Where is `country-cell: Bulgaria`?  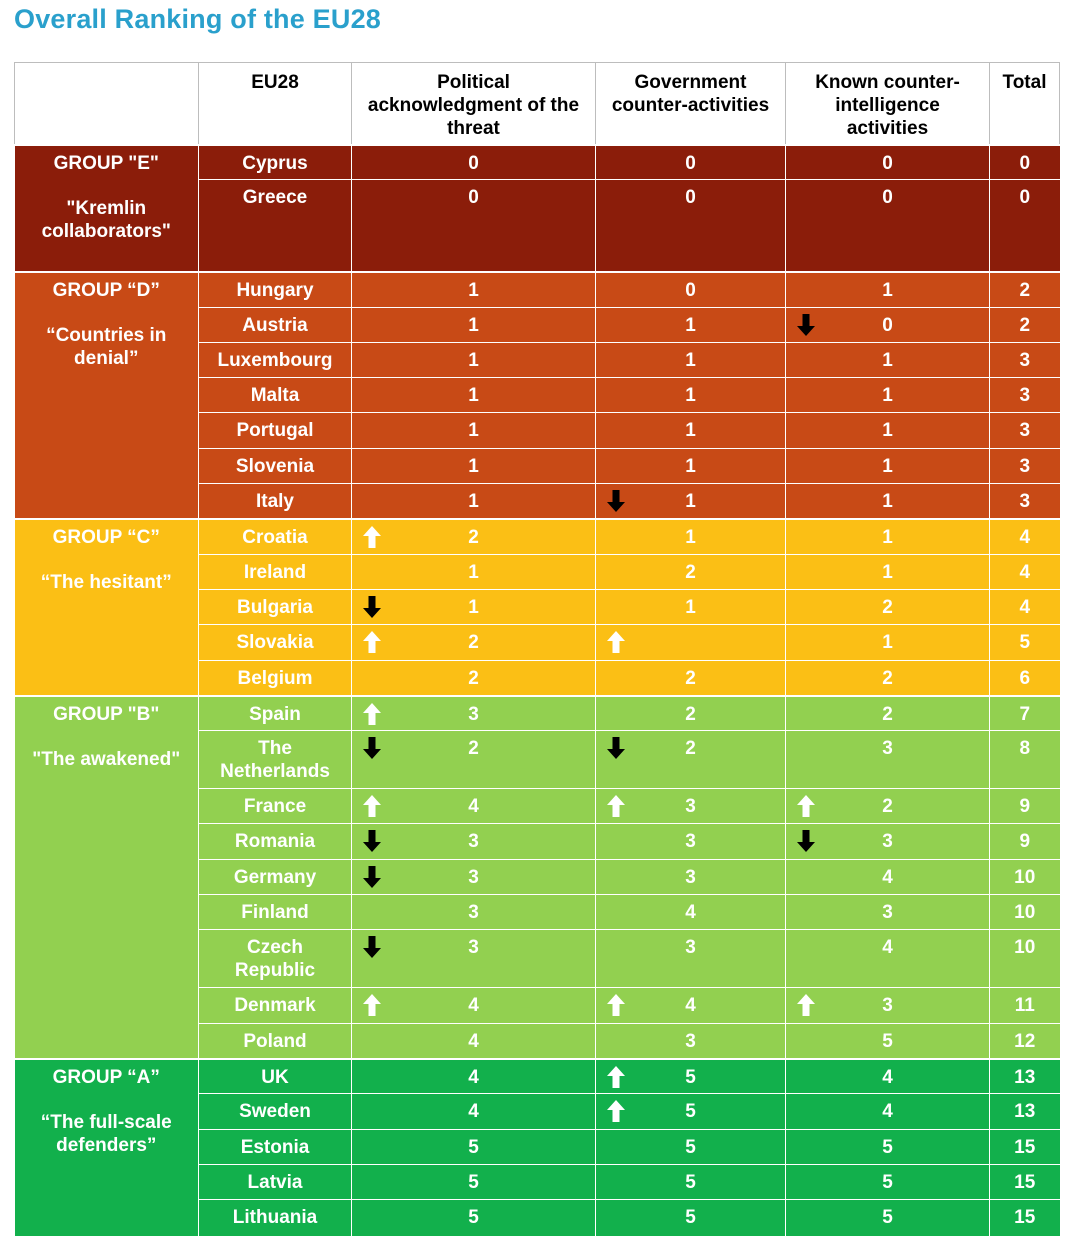
country-cell: Bulgaria is located at coordinates (275, 607).